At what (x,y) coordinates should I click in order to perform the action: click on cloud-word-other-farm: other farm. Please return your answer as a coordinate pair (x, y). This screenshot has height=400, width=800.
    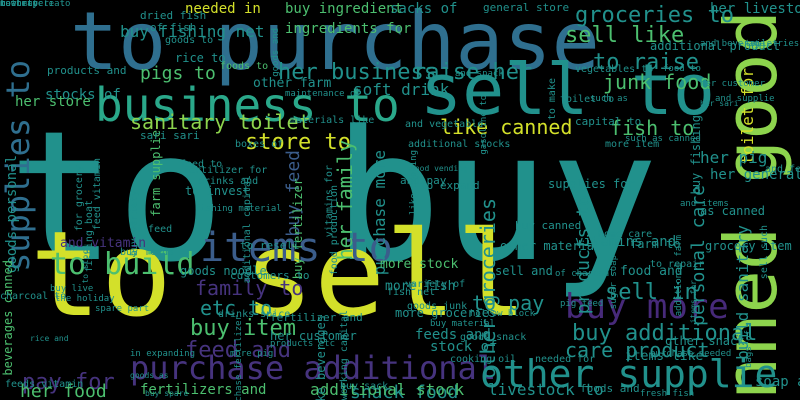
    Looking at the image, I should click on (292, 83).